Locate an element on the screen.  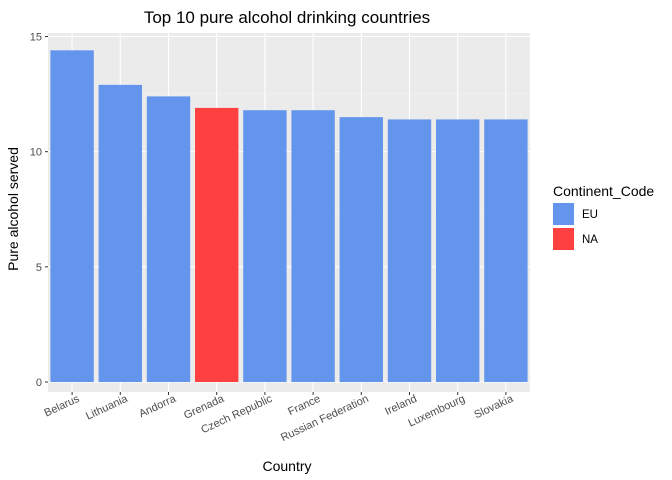
x-tick-label: Belarus is located at coordinates (61, 406).